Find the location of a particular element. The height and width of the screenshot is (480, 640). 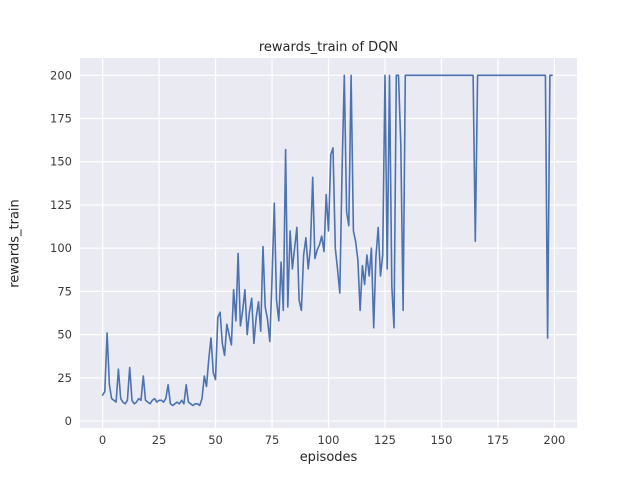

x-tick-label: 125 is located at coordinates (385, 440).